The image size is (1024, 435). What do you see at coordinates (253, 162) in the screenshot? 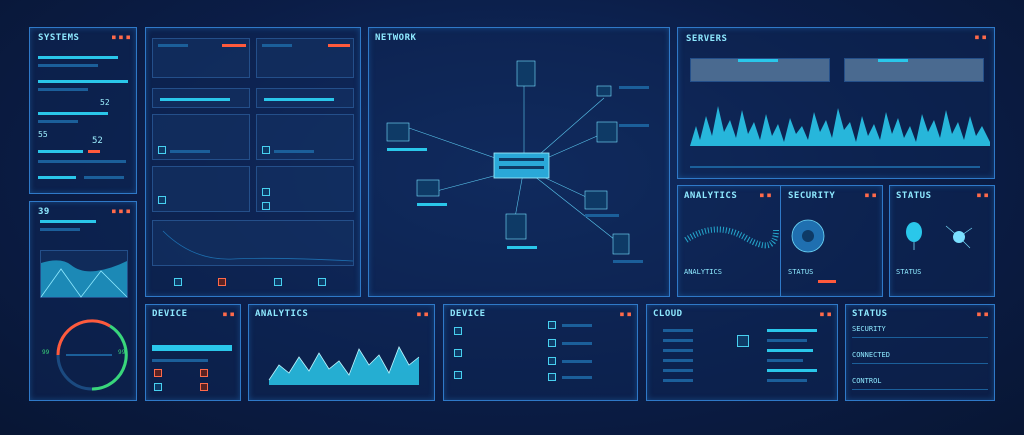
I see `control-panel` at bounding box center [253, 162].